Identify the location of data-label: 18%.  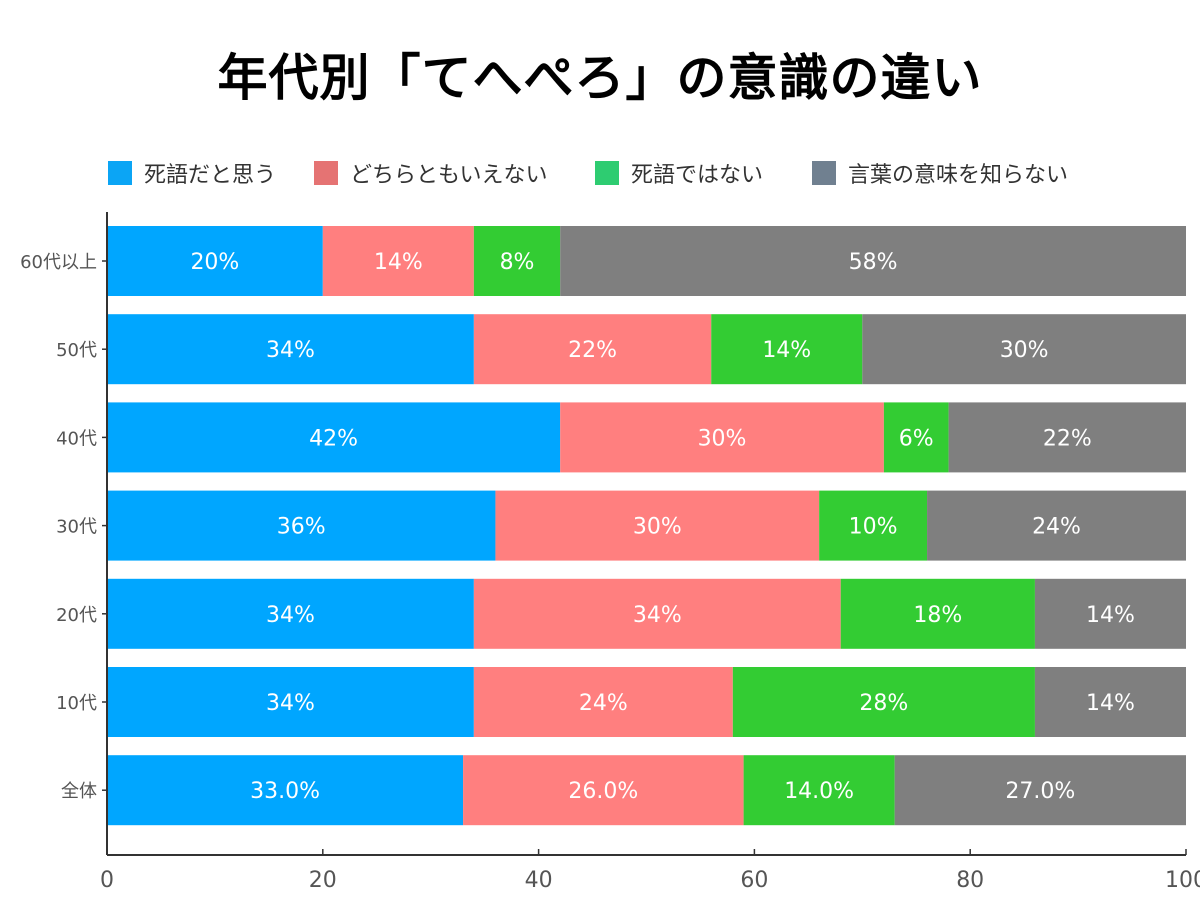
(937, 615).